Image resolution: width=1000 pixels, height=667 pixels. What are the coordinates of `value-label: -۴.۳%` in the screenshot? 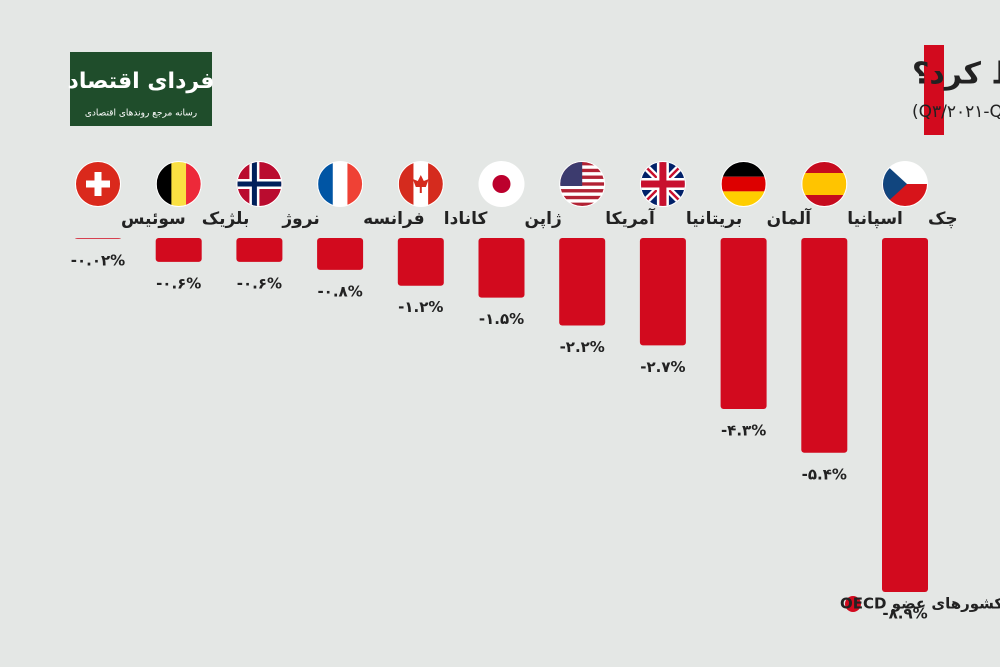 It's located at (743, 431).